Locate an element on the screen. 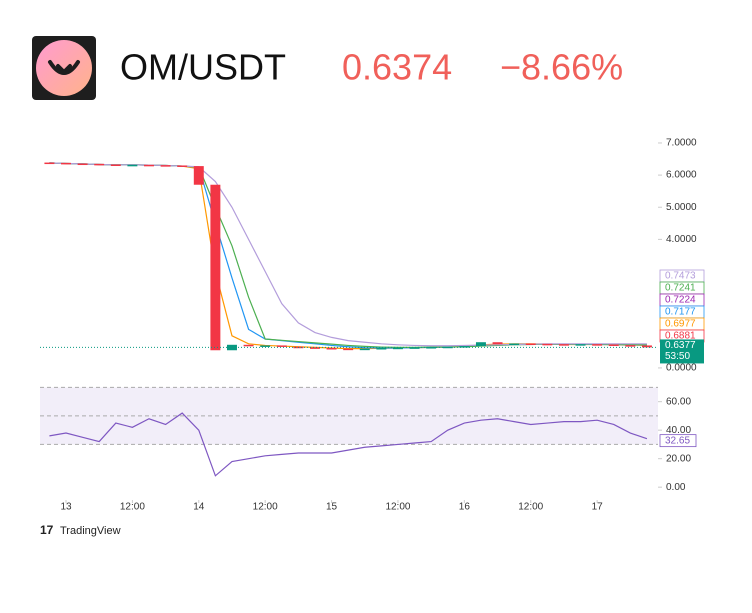 The height and width of the screenshot is (613, 752). y-tick-label: 20.00 is located at coordinates (678, 458).